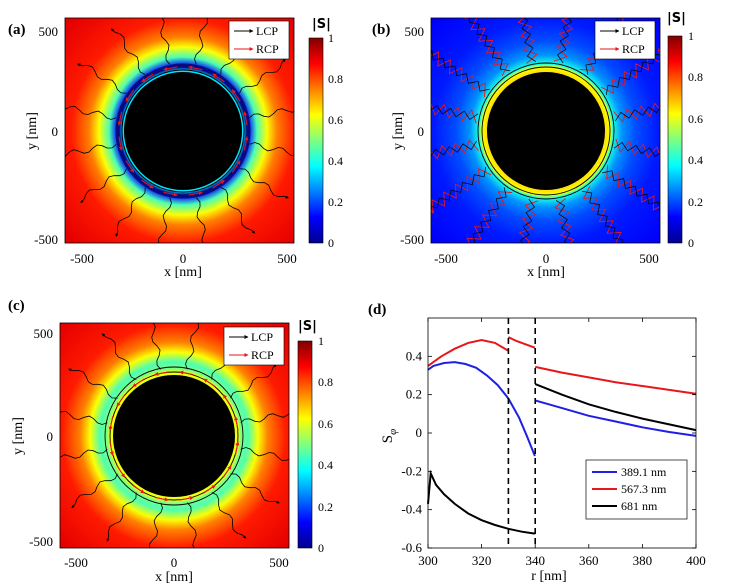 The width and height of the screenshot is (747, 587). What do you see at coordinates (16, 306) in the screenshot?
I see `panel-c-label: (c)` at bounding box center [16, 306].